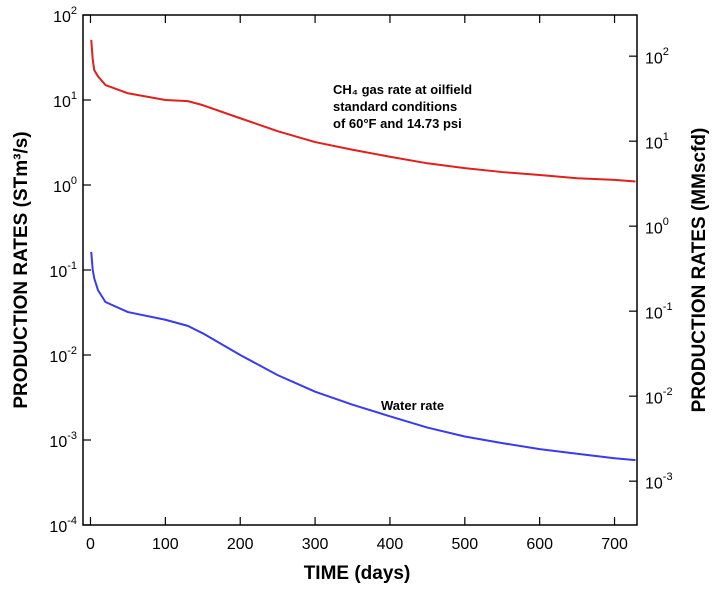 This screenshot has width=714, height=592. I want to click on x-axis-label: TIME (days), so click(357, 573).